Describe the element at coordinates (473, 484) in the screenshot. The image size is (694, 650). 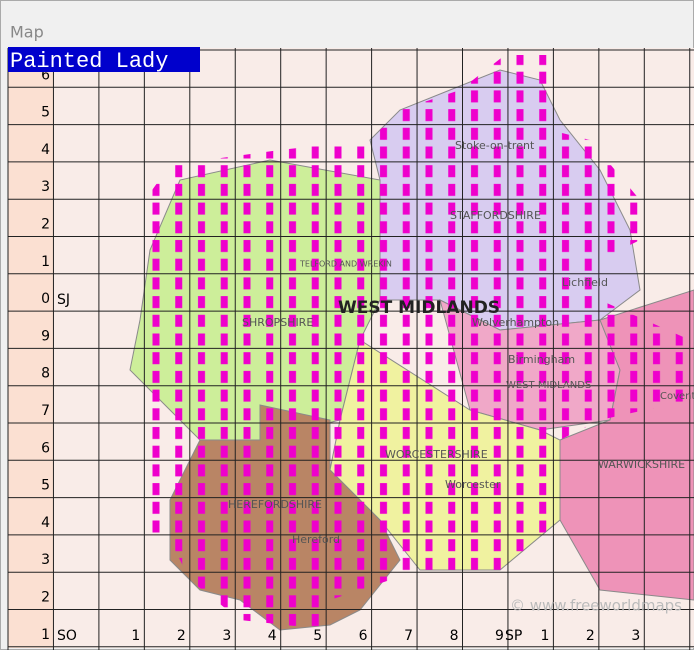
I see `place-label: Worcester` at that location.